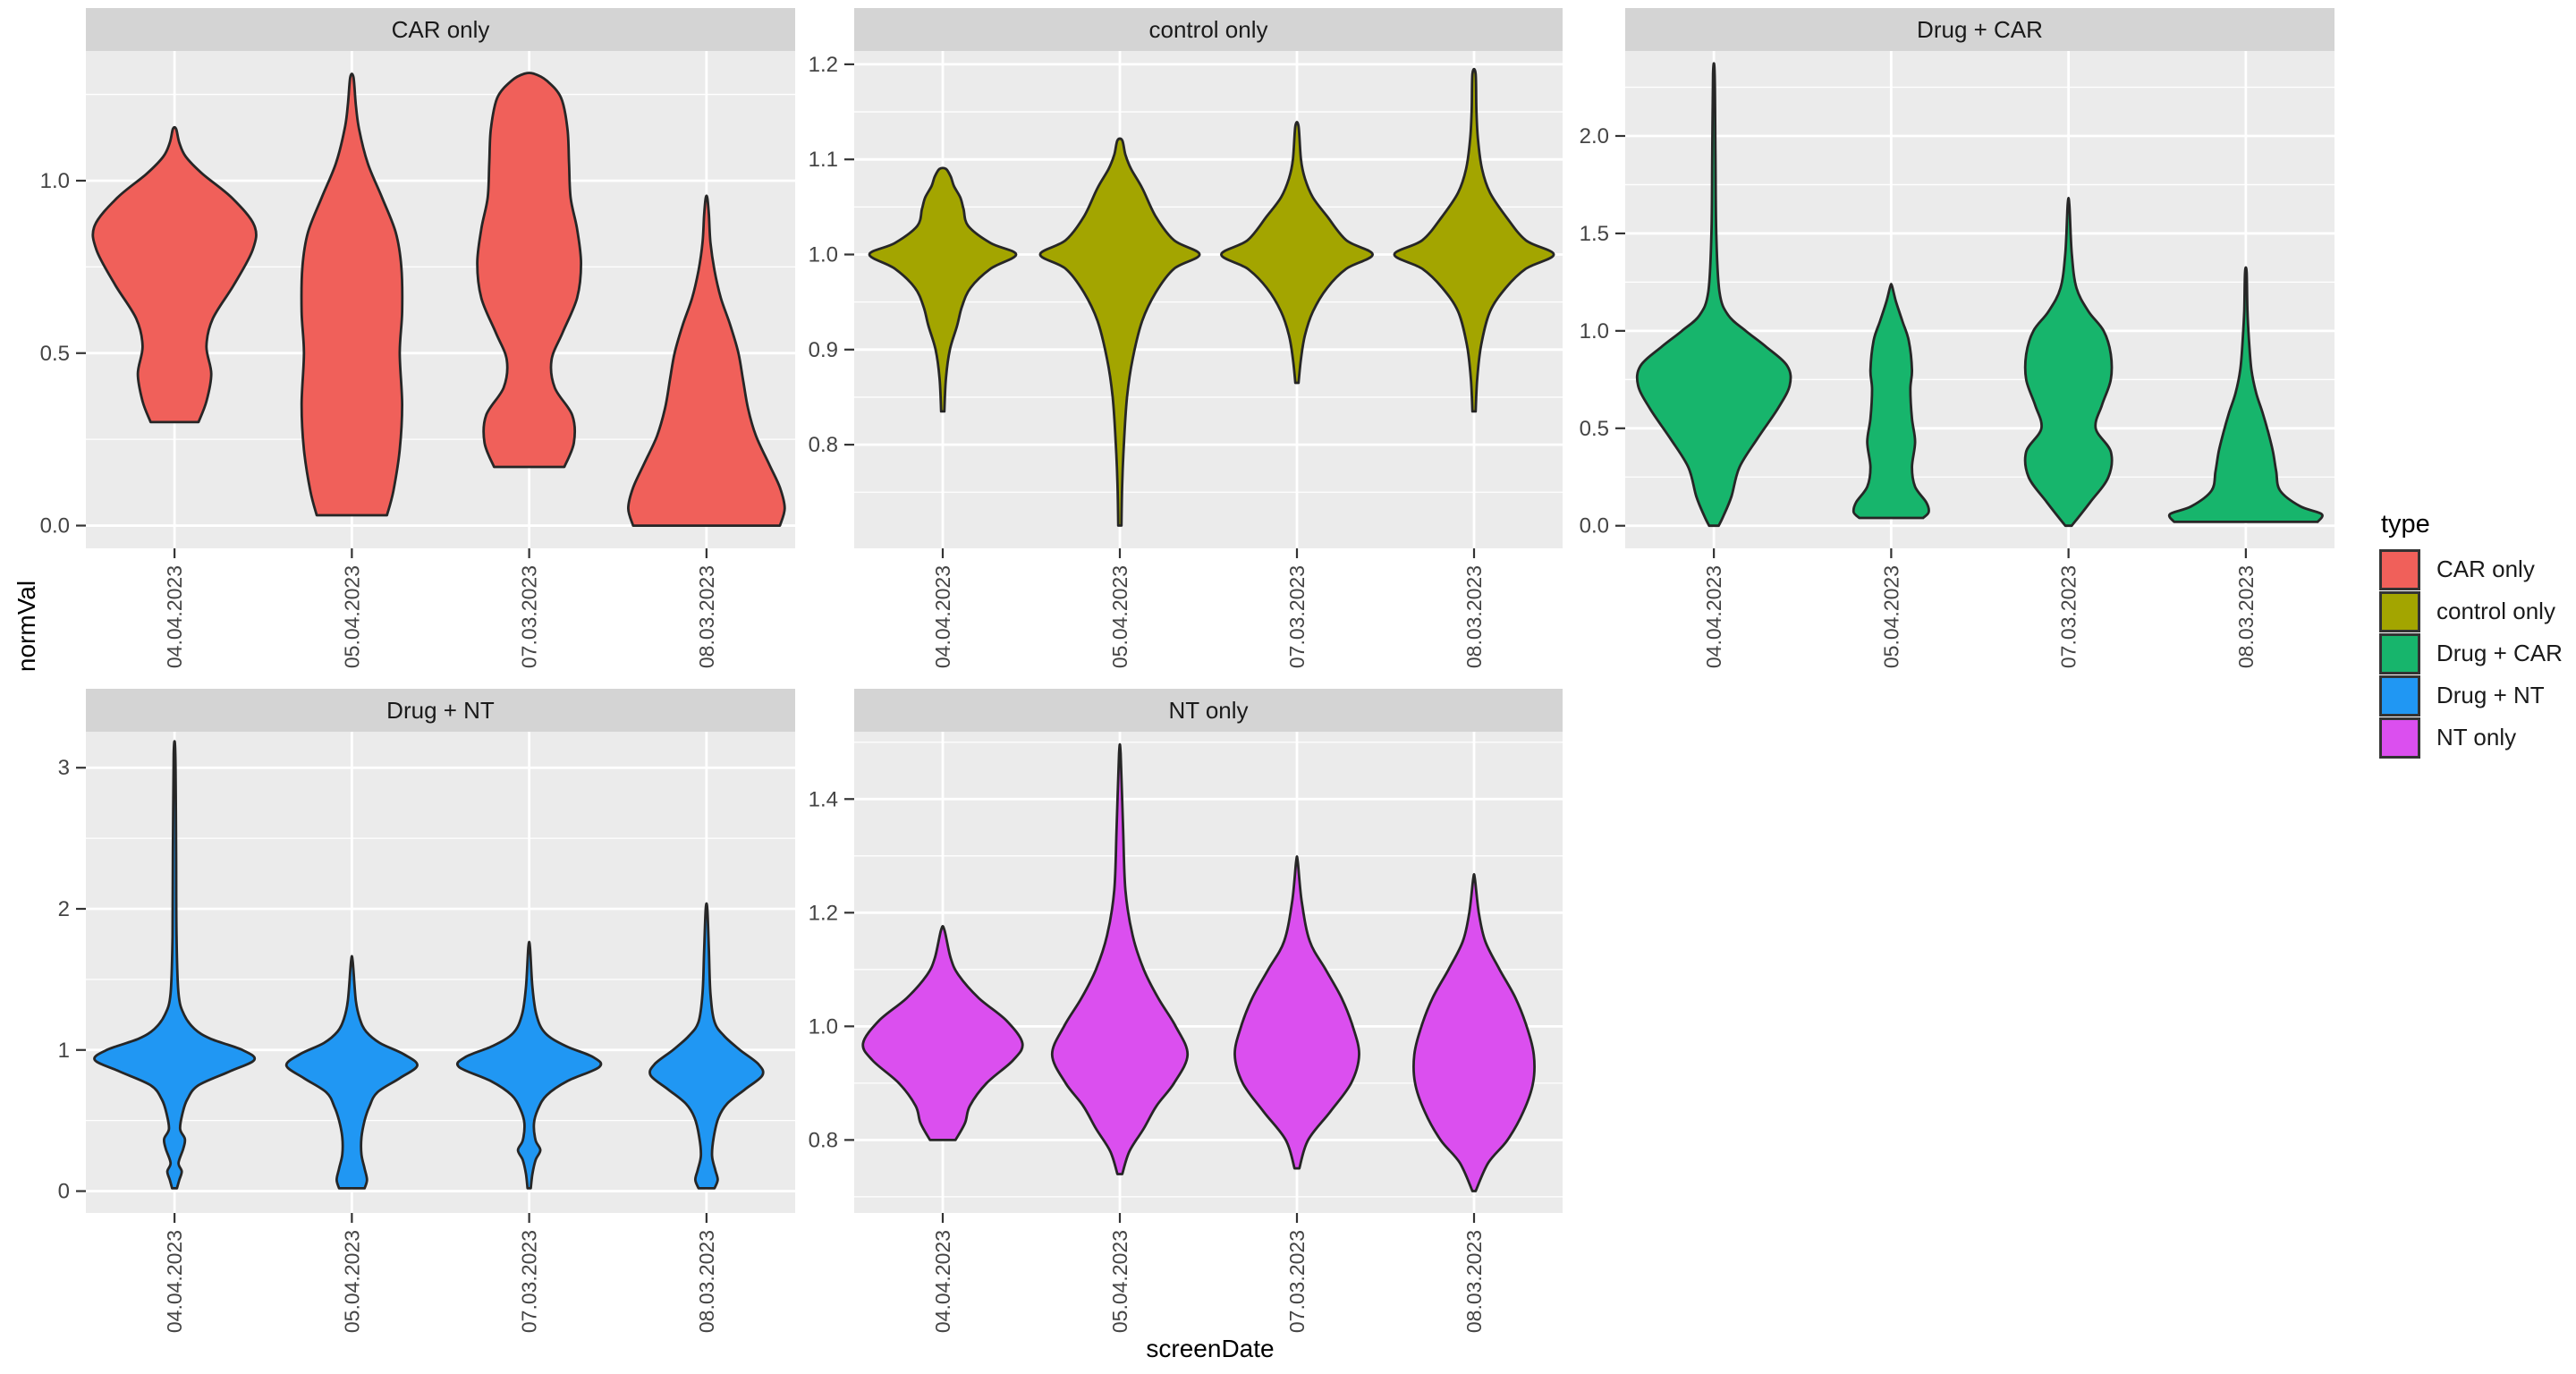 The width and height of the screenshot is (2576, 1374). I want to click on violin-control-only-08.03.2023, so click(1474, 240).